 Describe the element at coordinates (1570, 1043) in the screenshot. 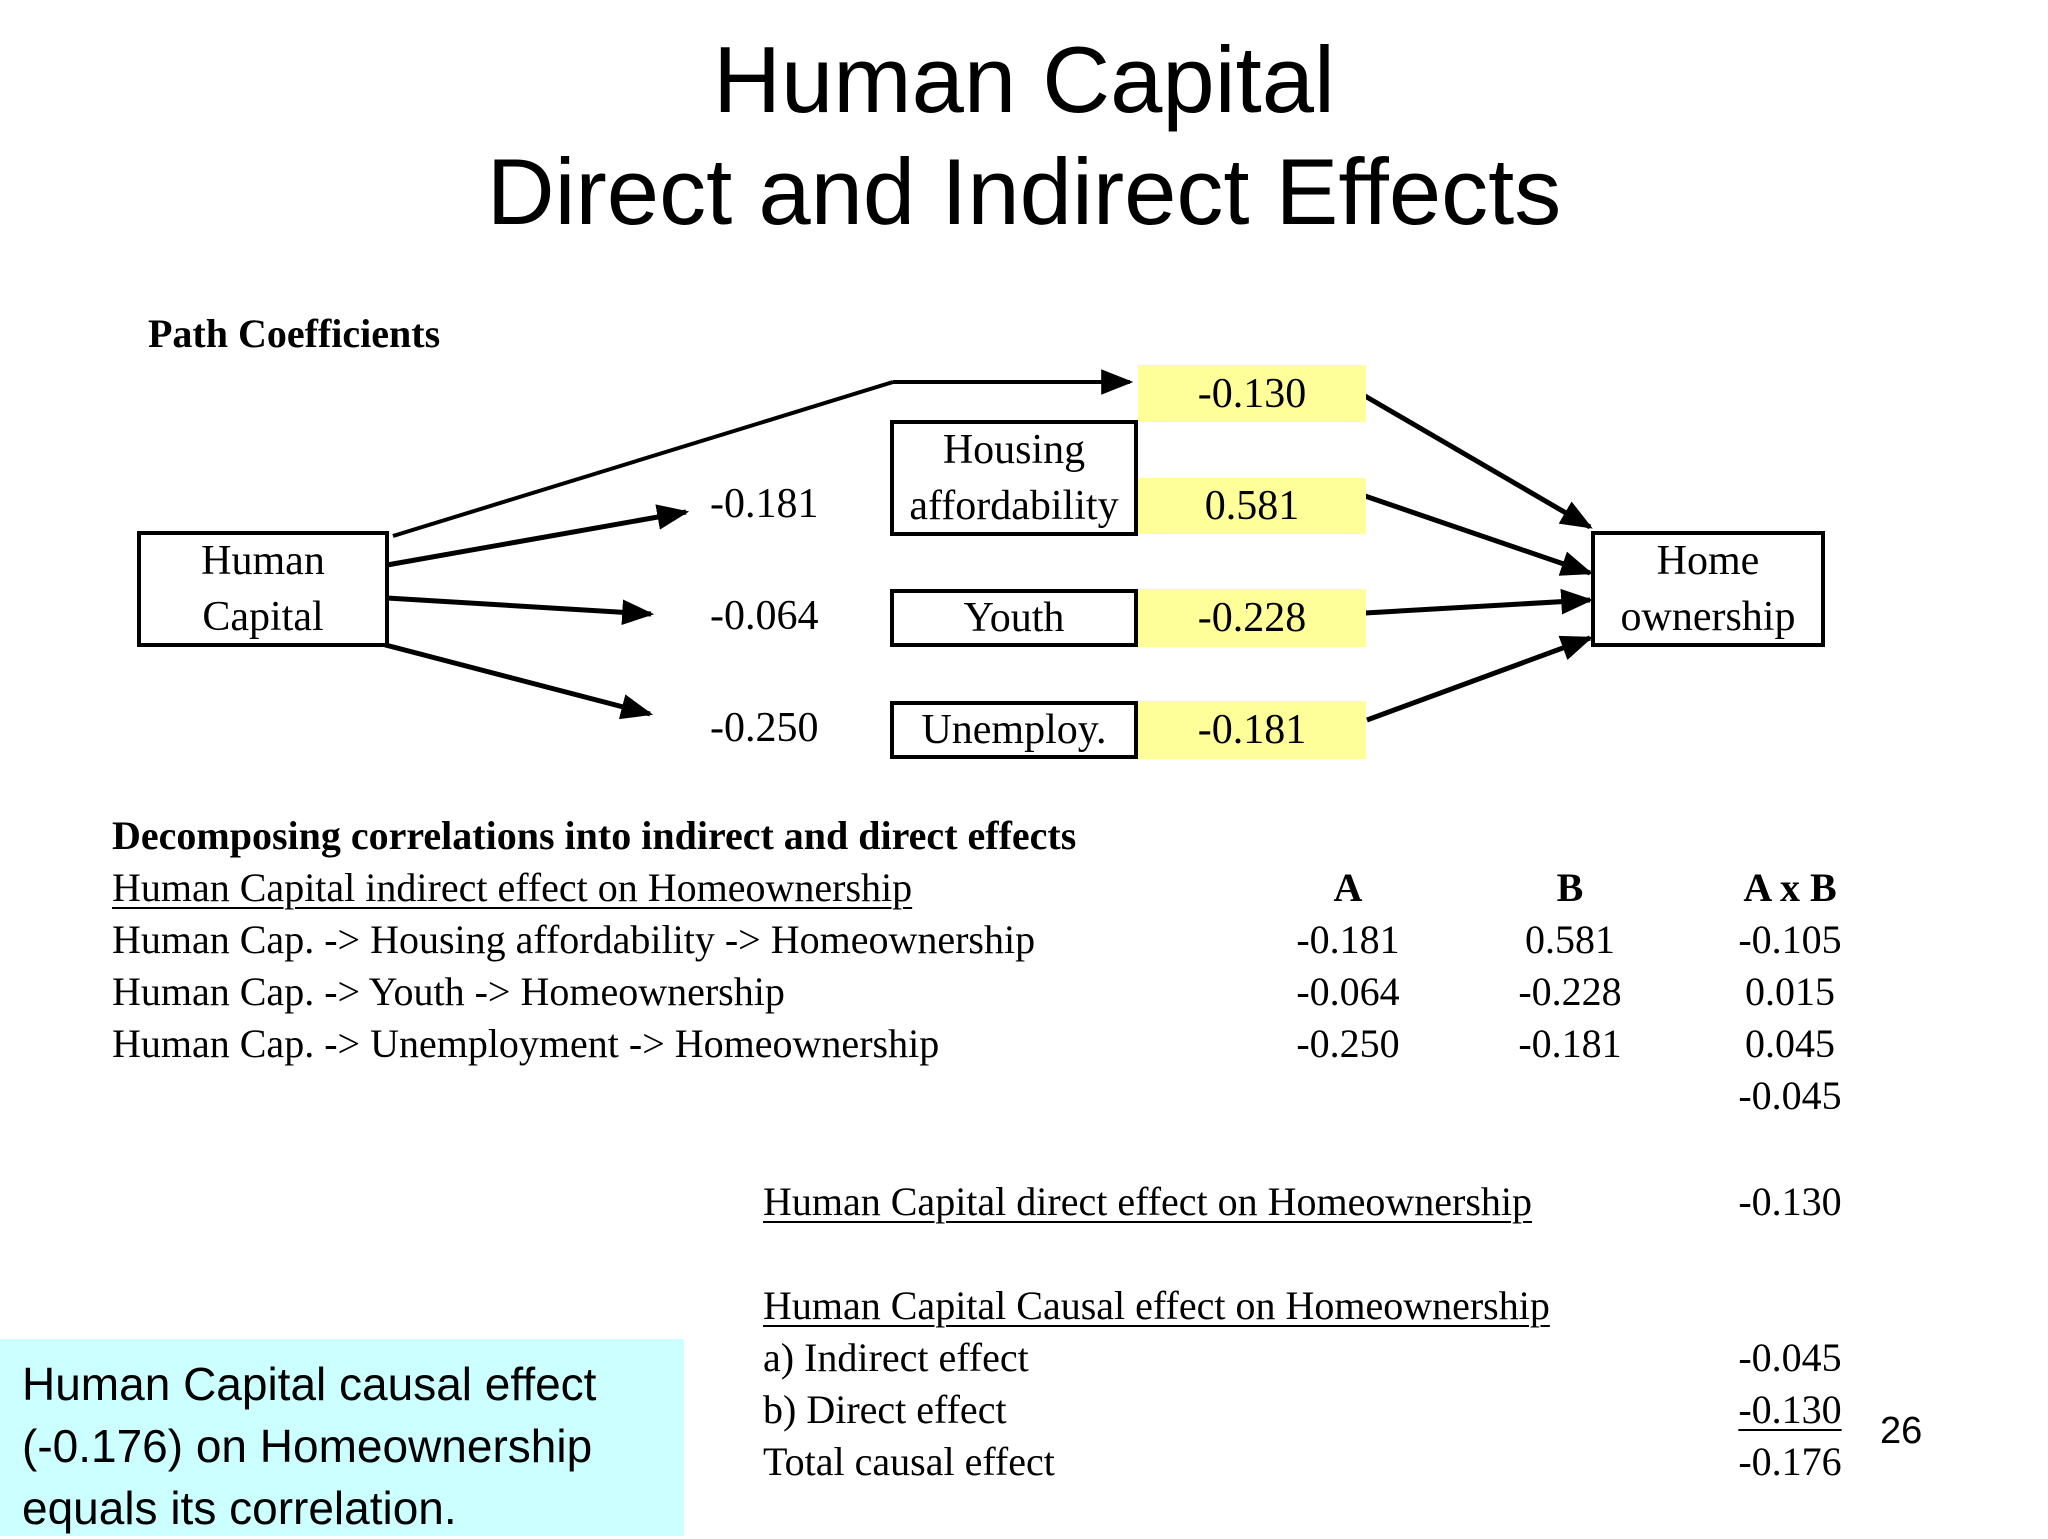

I see `row3-b: -0.181` at that location.